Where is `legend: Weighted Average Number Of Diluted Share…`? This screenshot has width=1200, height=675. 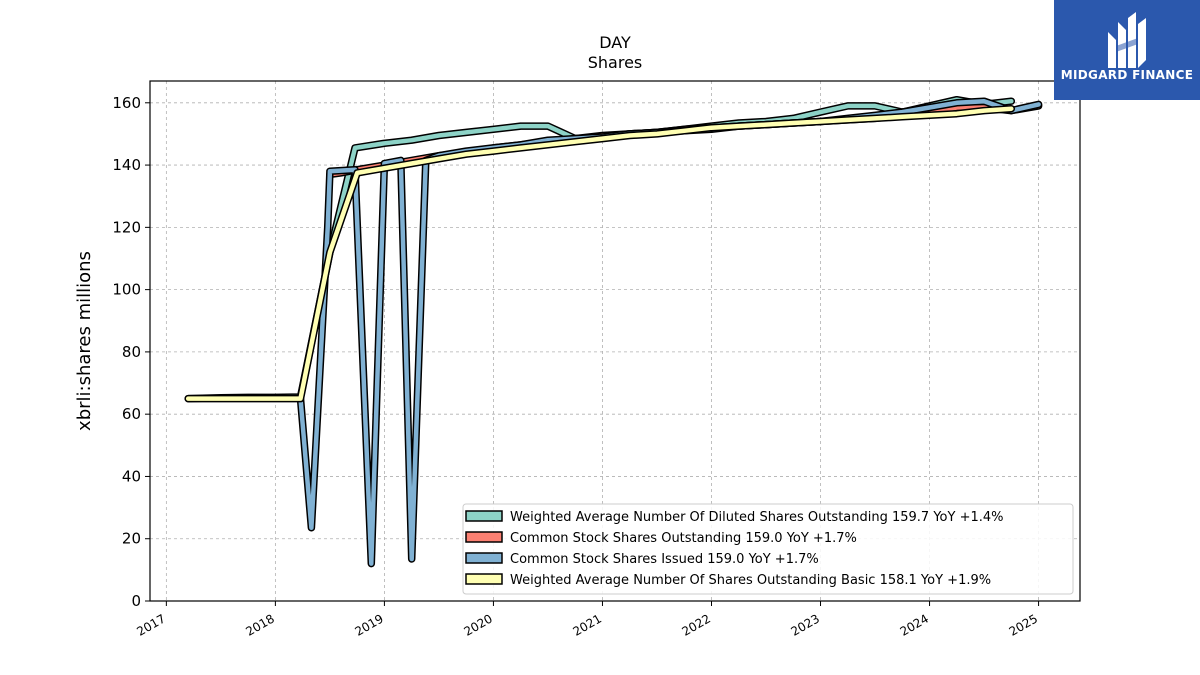 legend: Weighted Average Number Of Diluted Share… is located at coordinates (768, 549).